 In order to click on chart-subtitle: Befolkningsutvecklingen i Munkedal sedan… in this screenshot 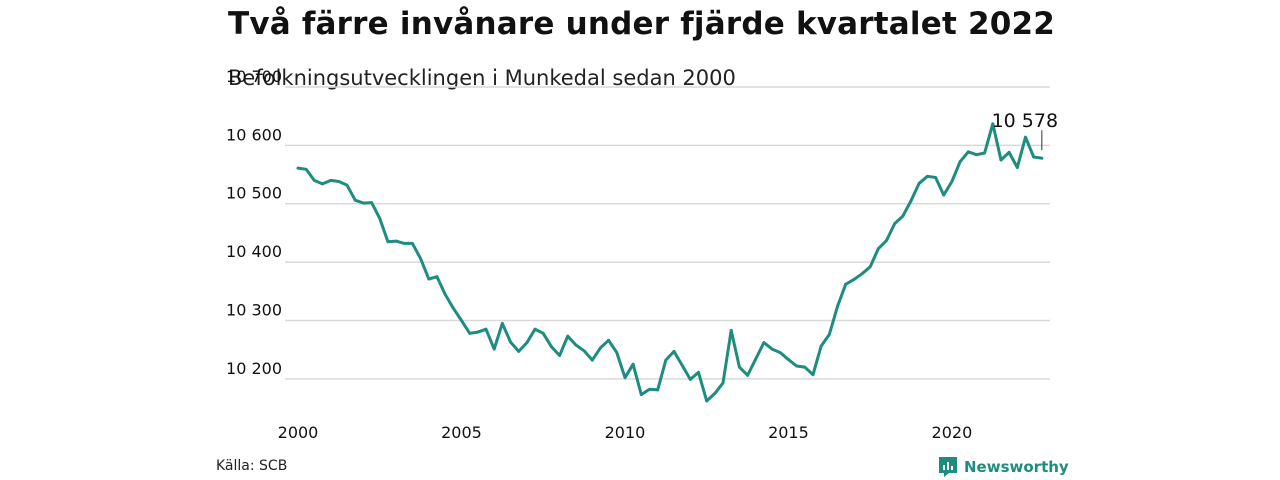, I will do `click(482, 78)`.